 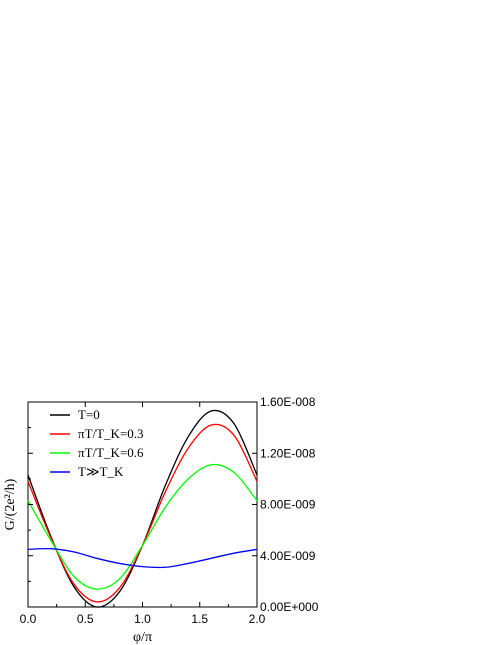 I want to click on x-tick-label: 0.5, so click(x=85, y=619).